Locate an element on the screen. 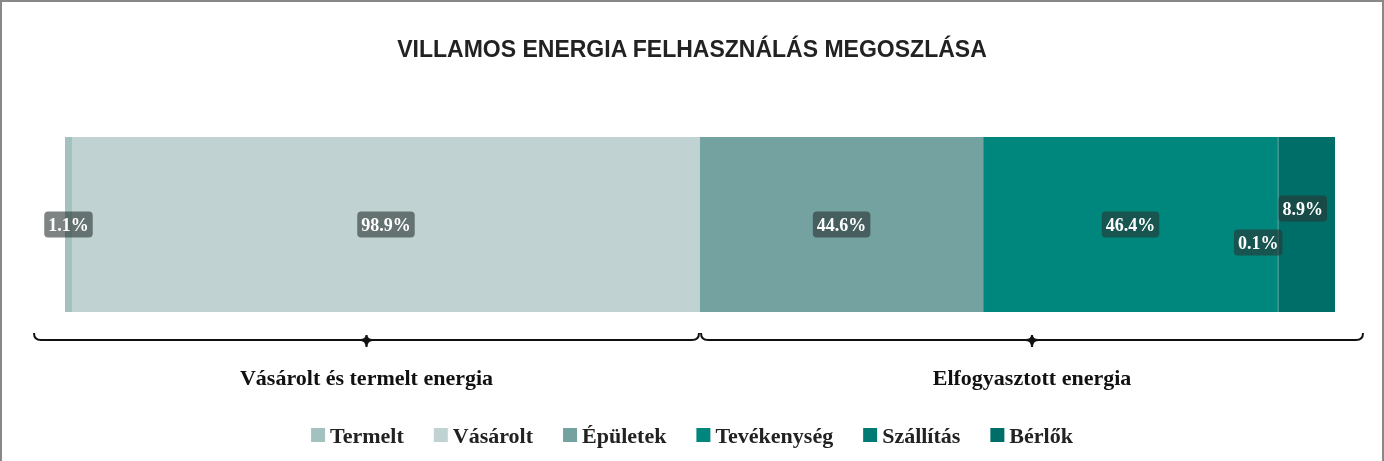 This screenshot has width=1384, height=461. data-label: 46.4% is located at coordinates (1130, 224).